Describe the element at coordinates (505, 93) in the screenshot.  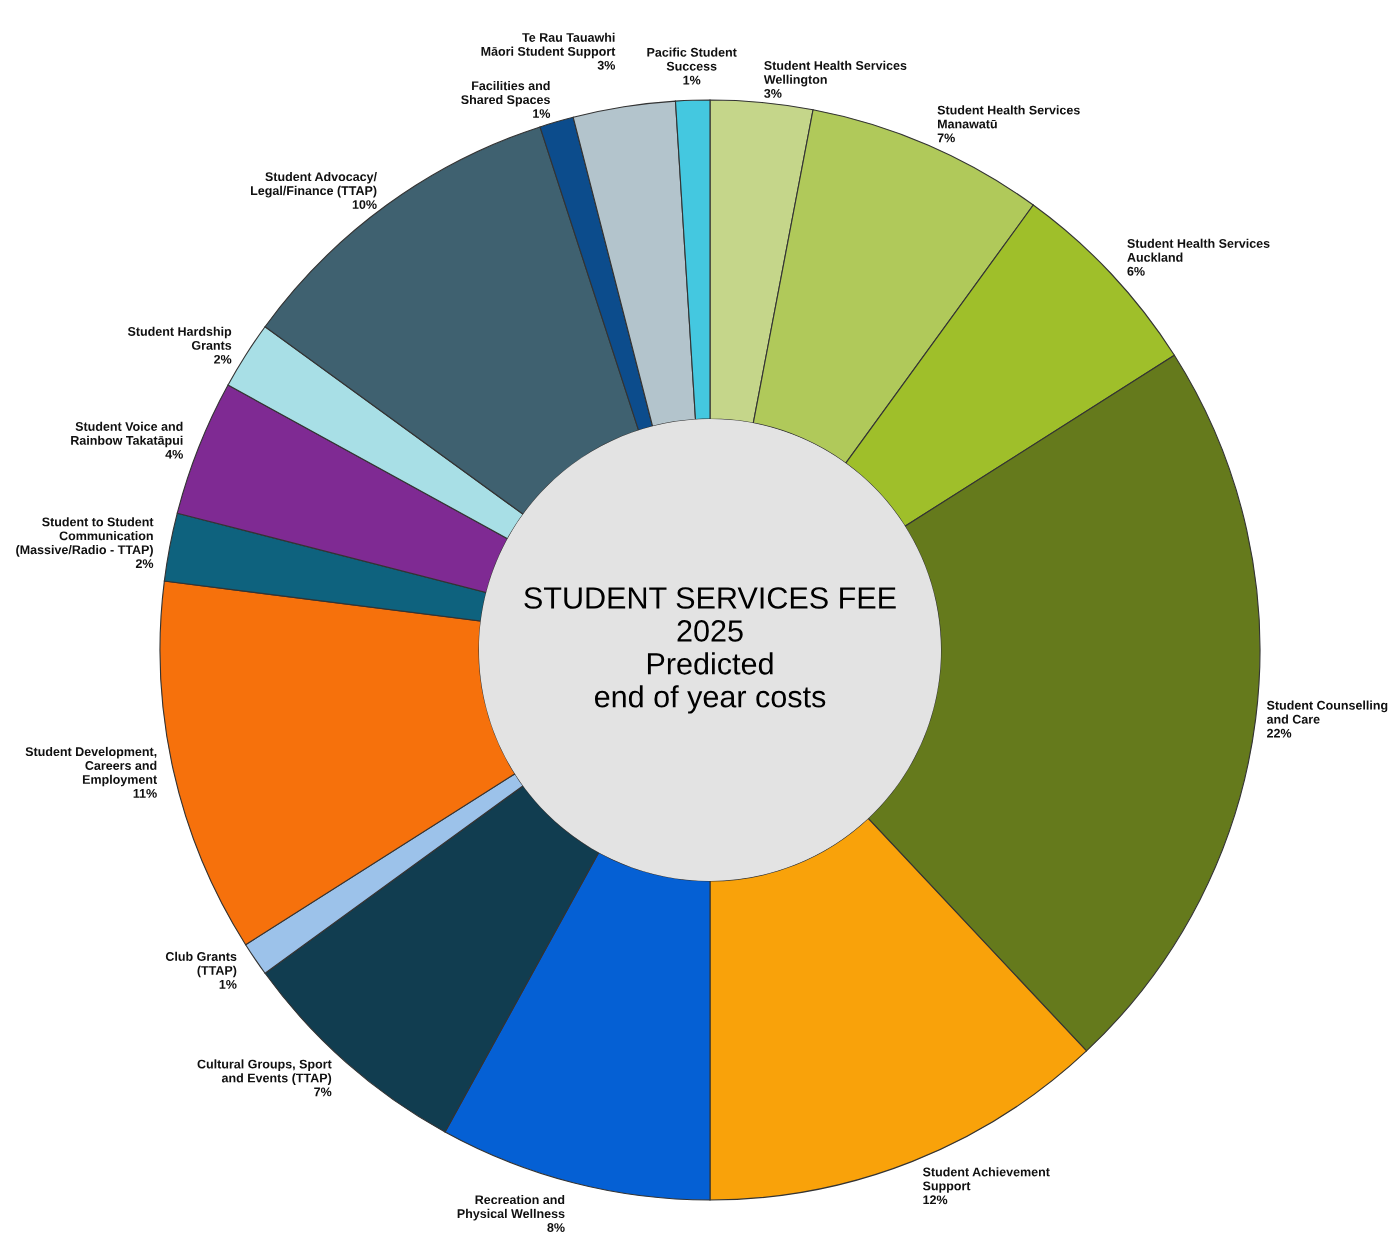
I see `slice-label: Facilities and Shared Spaces` at that location.